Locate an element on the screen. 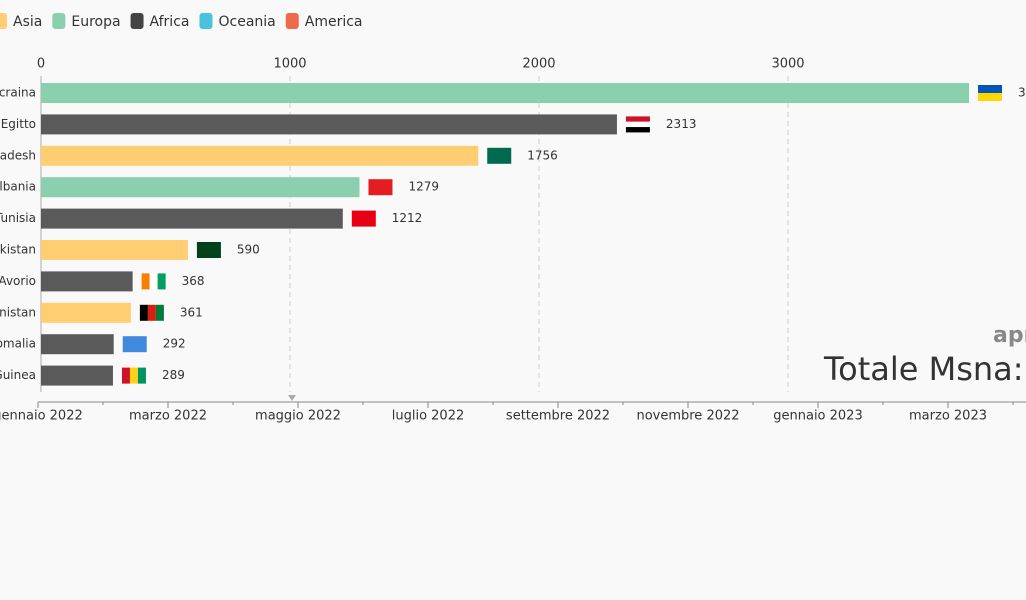 Image resolution: width=1026 pixels, height=600 pixels. timeline-label: gennaio 2022 is located at coordinates (41, 416).